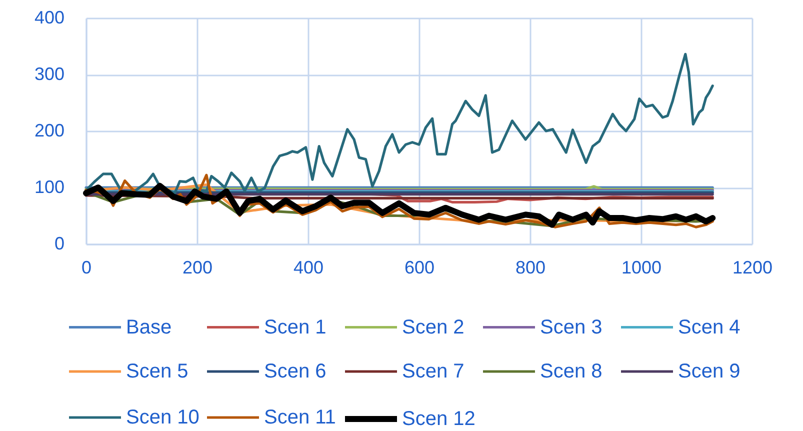 The height and width of the screenshot is (431, 803). I want to click on legend-label: Scen 10, so click(163, 417).